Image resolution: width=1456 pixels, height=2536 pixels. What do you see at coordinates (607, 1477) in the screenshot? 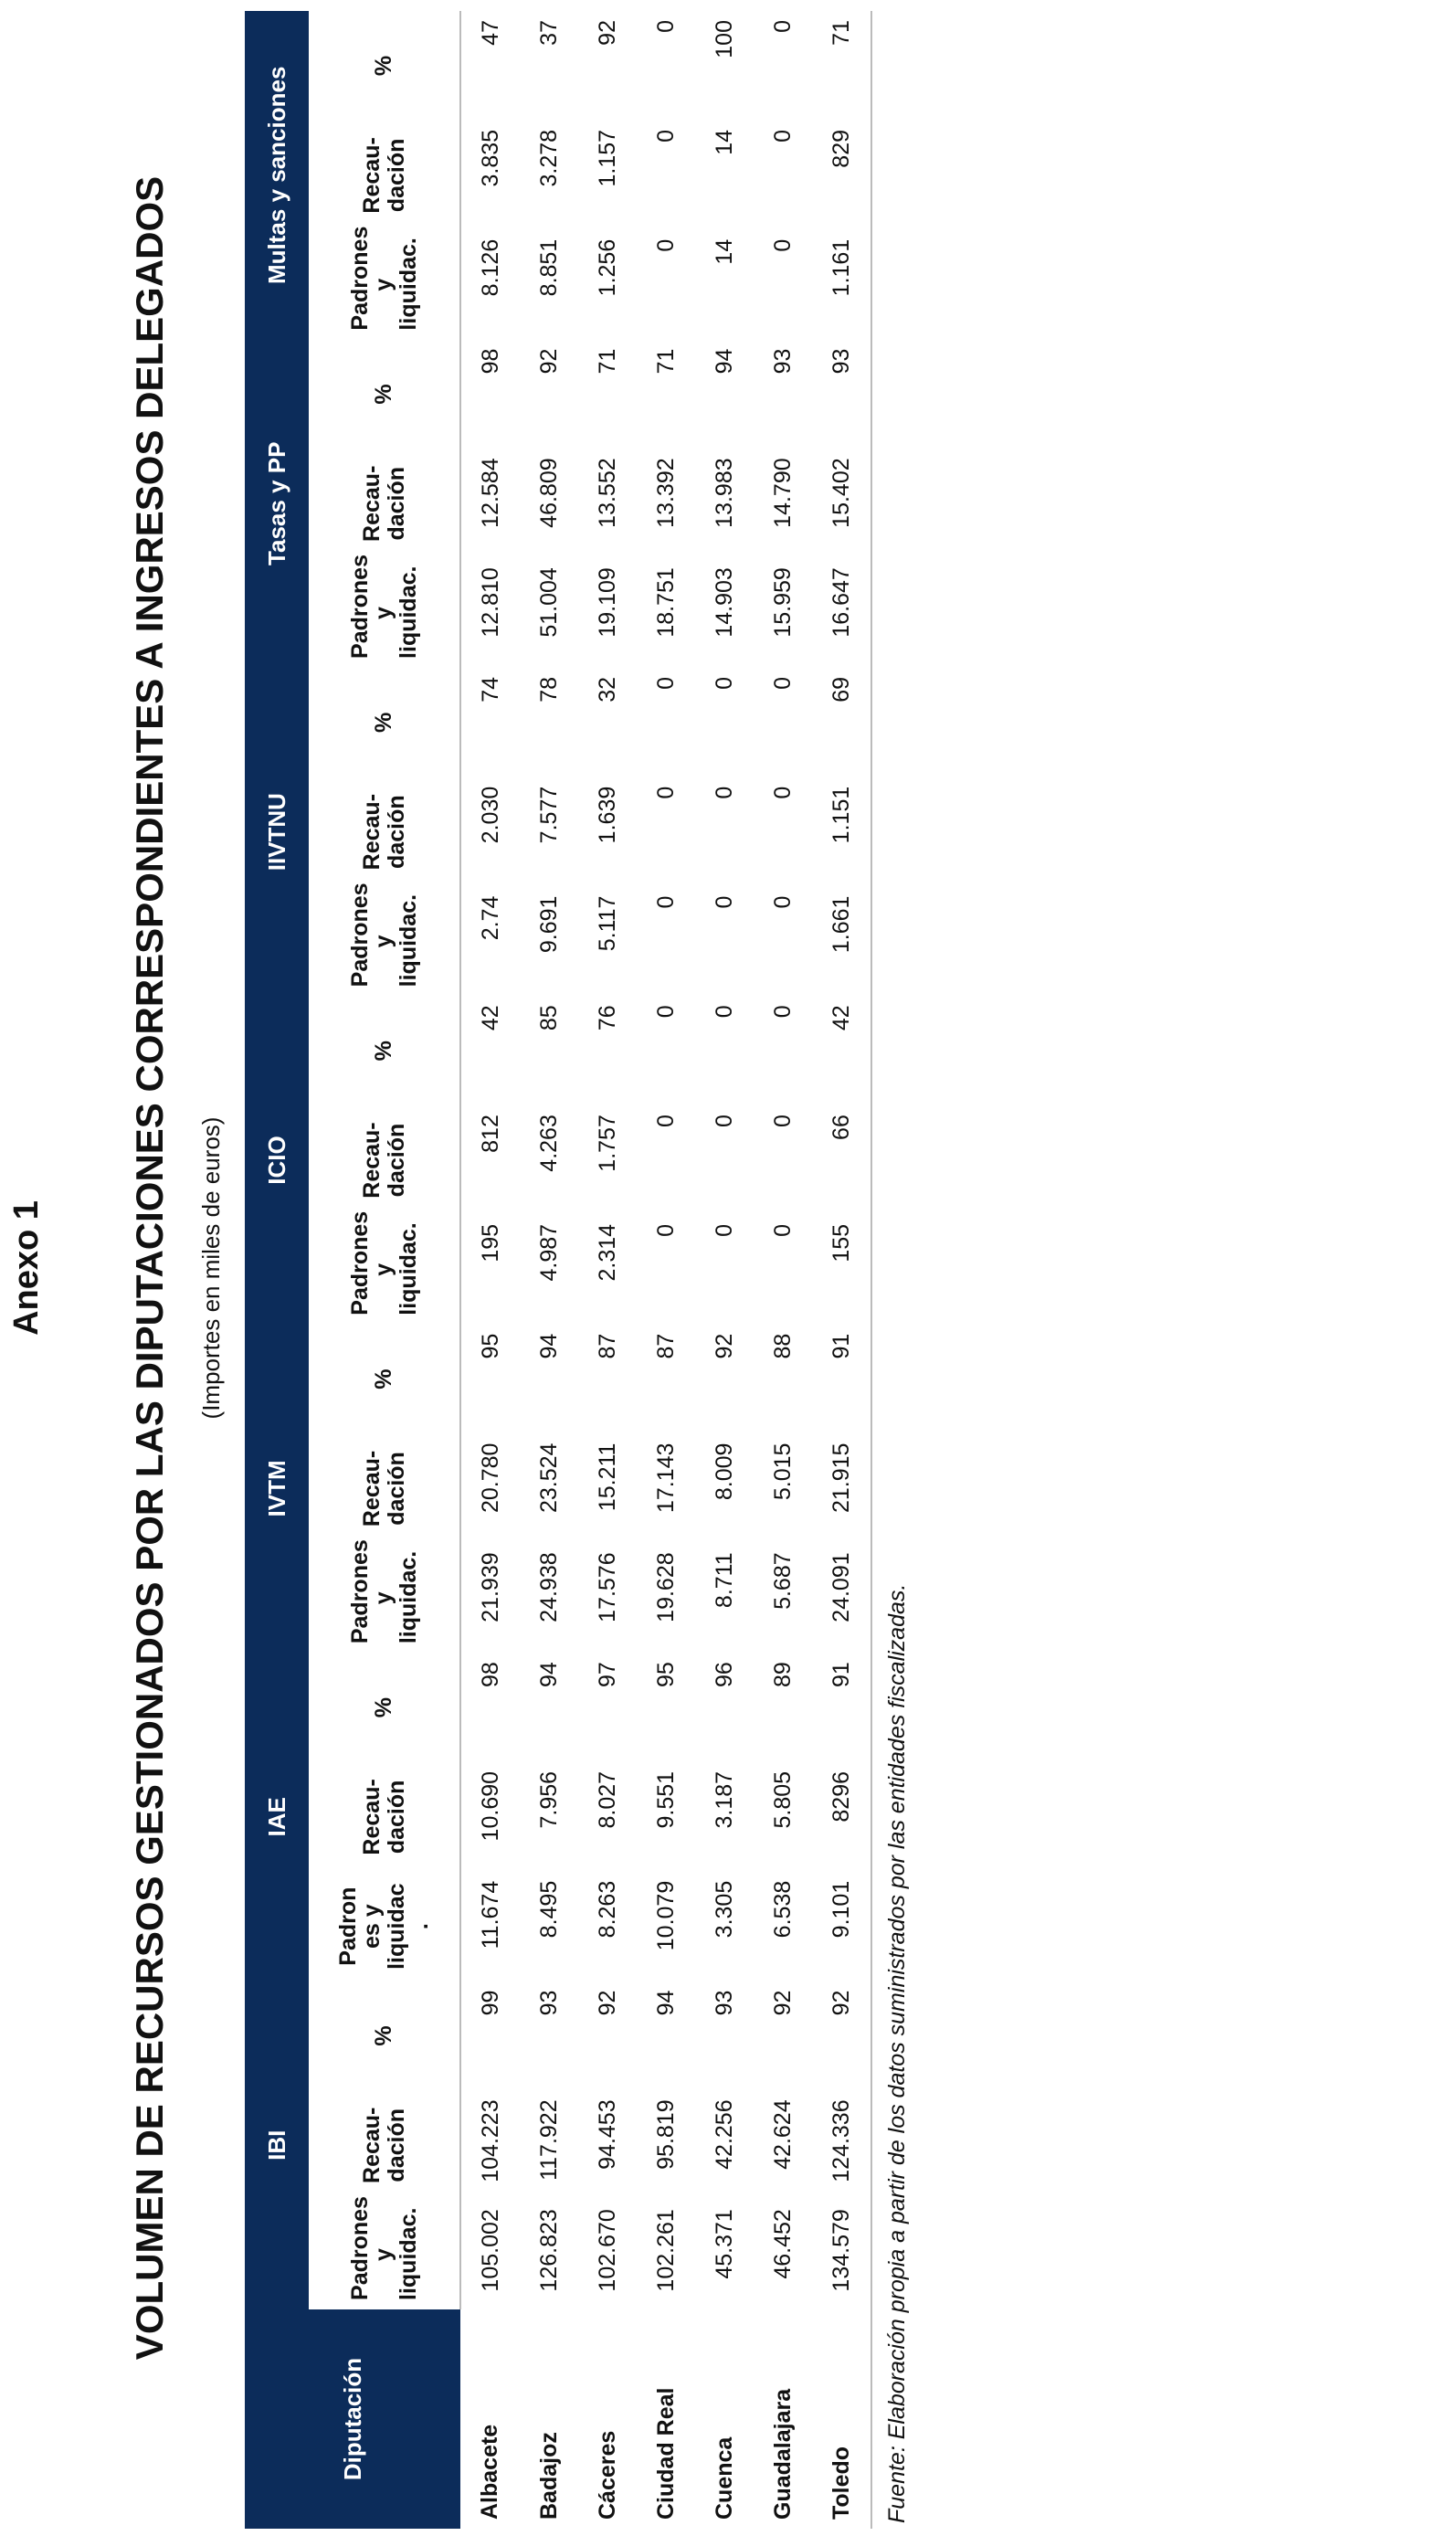
I see `cell: 15.211` at bounding box center [607, 1477].